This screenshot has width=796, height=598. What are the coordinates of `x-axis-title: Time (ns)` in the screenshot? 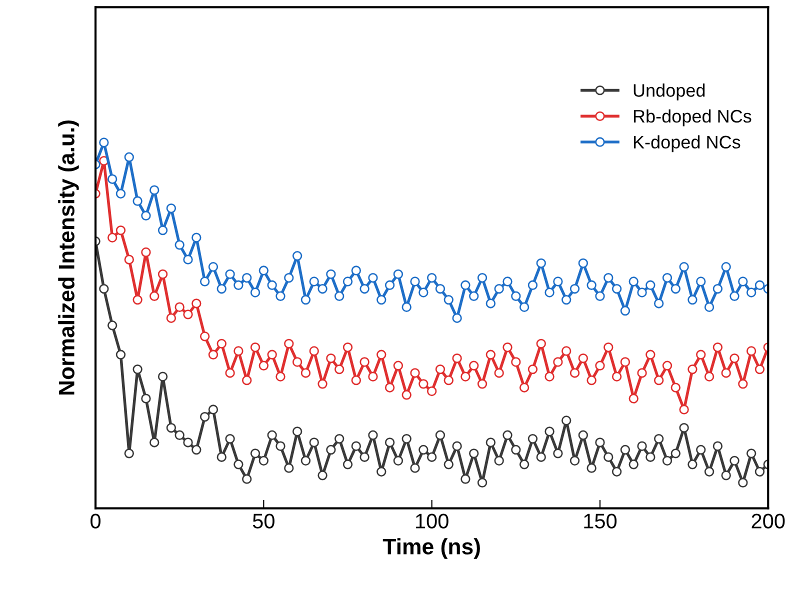 It's located at (431, 548).